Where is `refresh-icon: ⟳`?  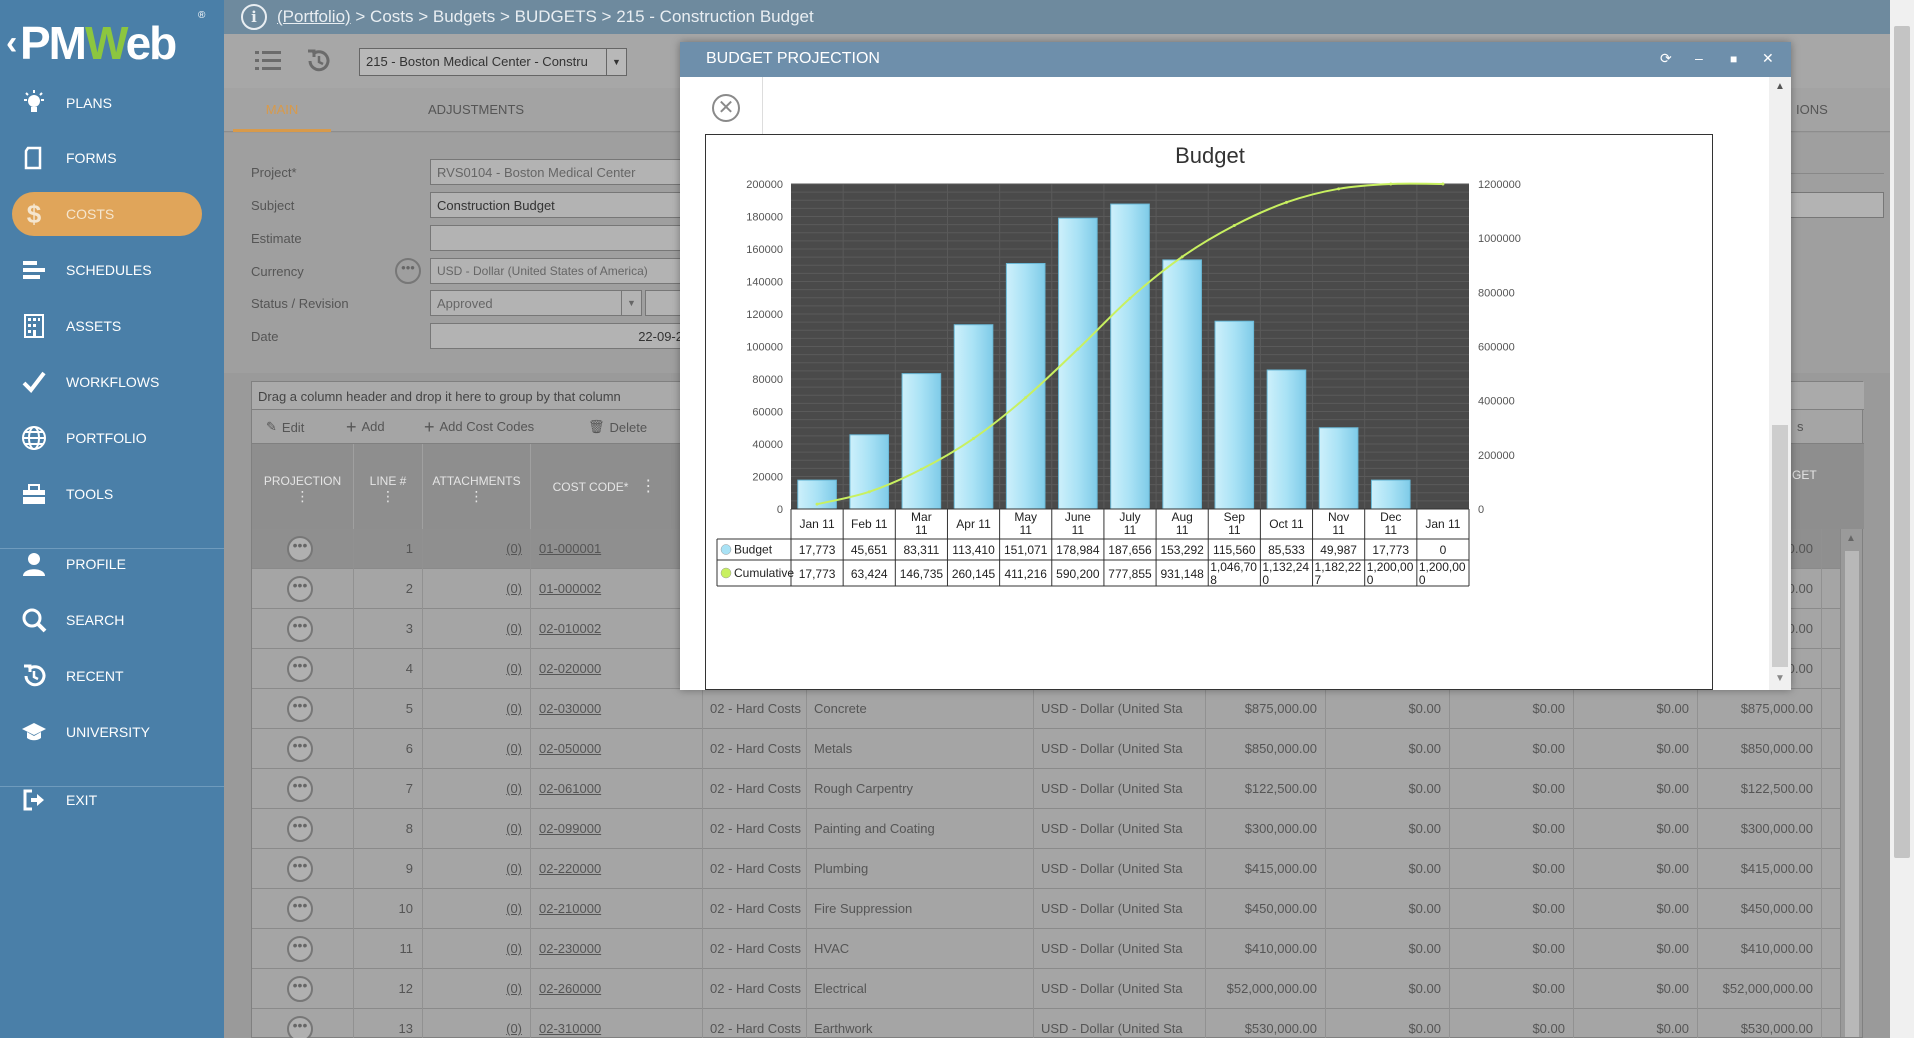
refresh-icon: ⟳ is located at coordinates (1666, 58).